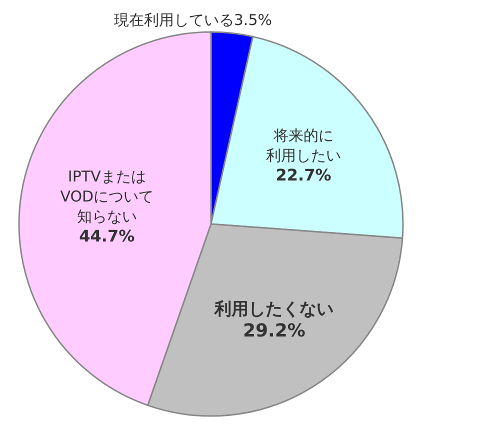 This screenshot has height=429, width=494. Describe the element at coordinates (107, 236) in the screenshot. I see `data-label: 44.7%` at that location.